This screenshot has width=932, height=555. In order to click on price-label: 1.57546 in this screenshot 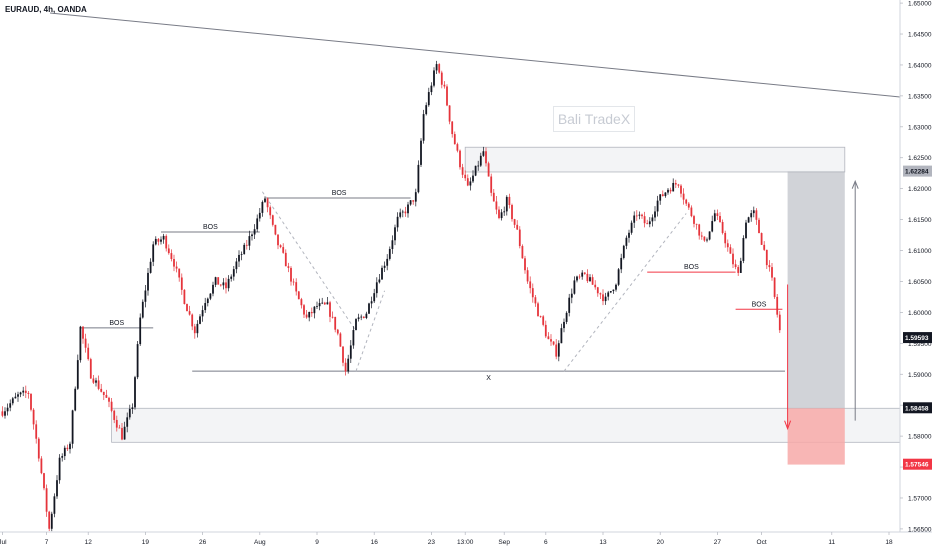, I will do `click(917, 465)`.